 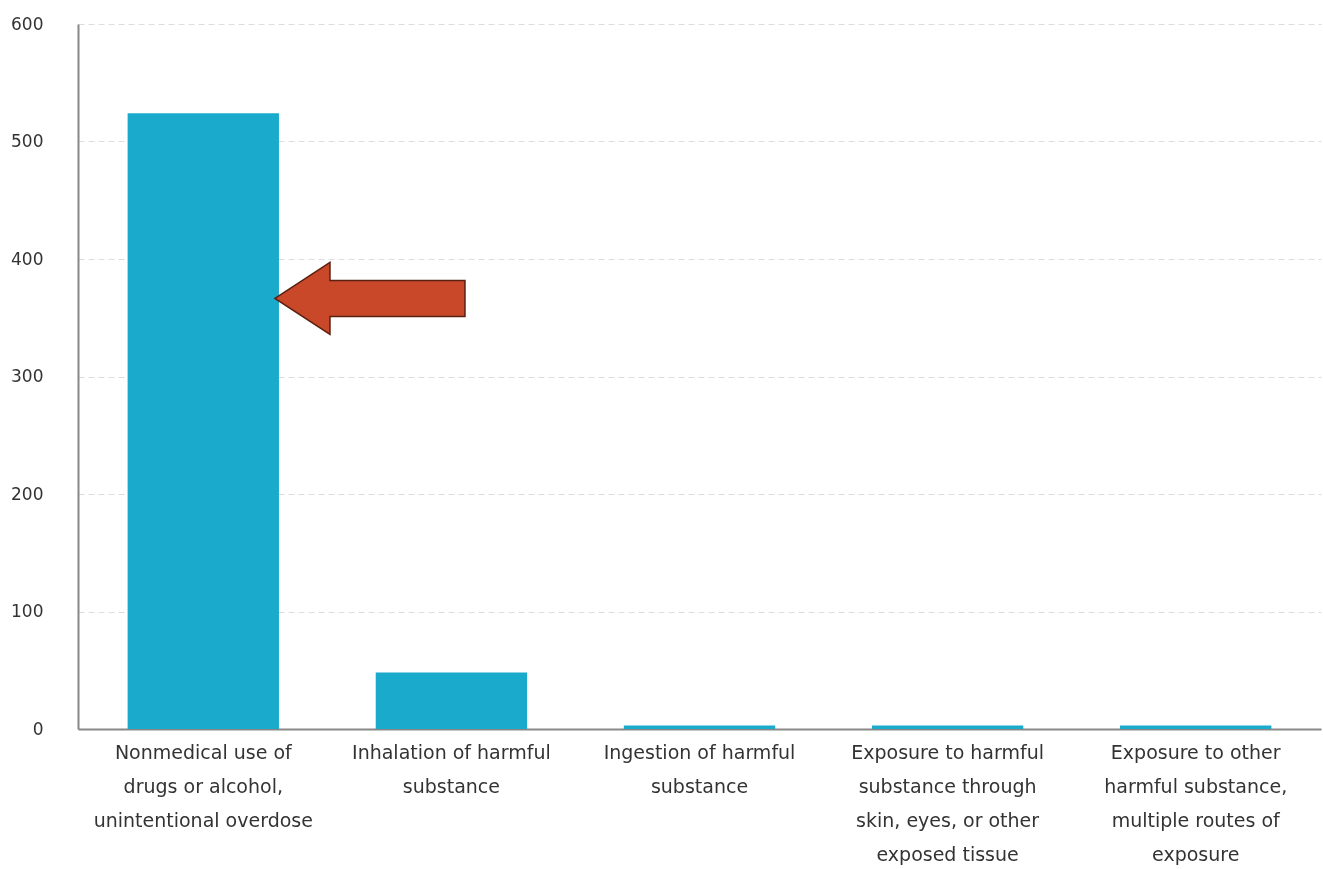 I want to click on x-tick-label: Inhalation of harmful substance, so click(x=451, y=768).